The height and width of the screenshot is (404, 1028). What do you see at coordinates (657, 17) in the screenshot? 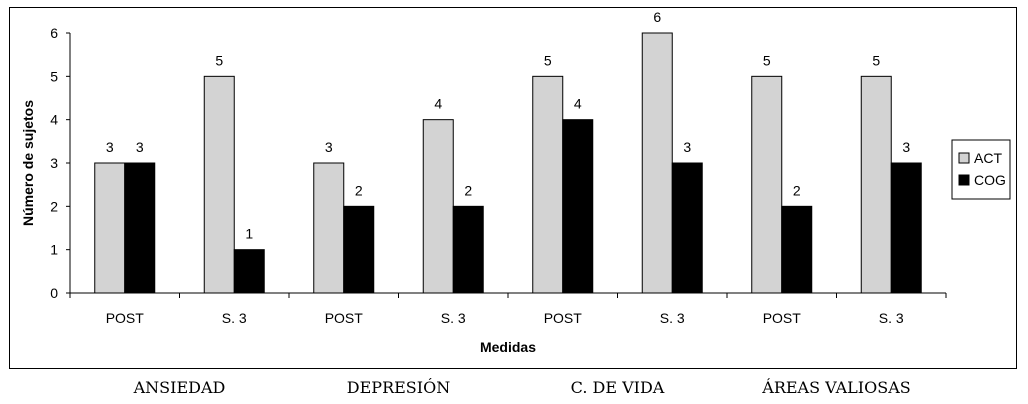
I see `data-label: 6` at bounding box center [657, 17].